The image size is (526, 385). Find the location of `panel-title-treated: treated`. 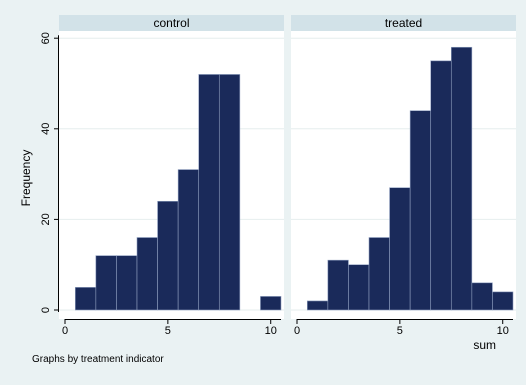

panel-title-treated: treated is located at coordinates (403, 23).